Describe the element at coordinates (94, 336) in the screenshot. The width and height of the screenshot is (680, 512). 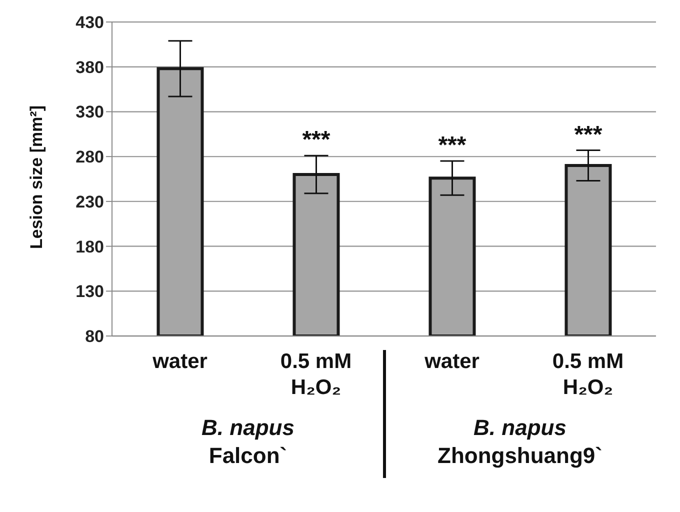
I see `y-tick-label: 80` at that location.